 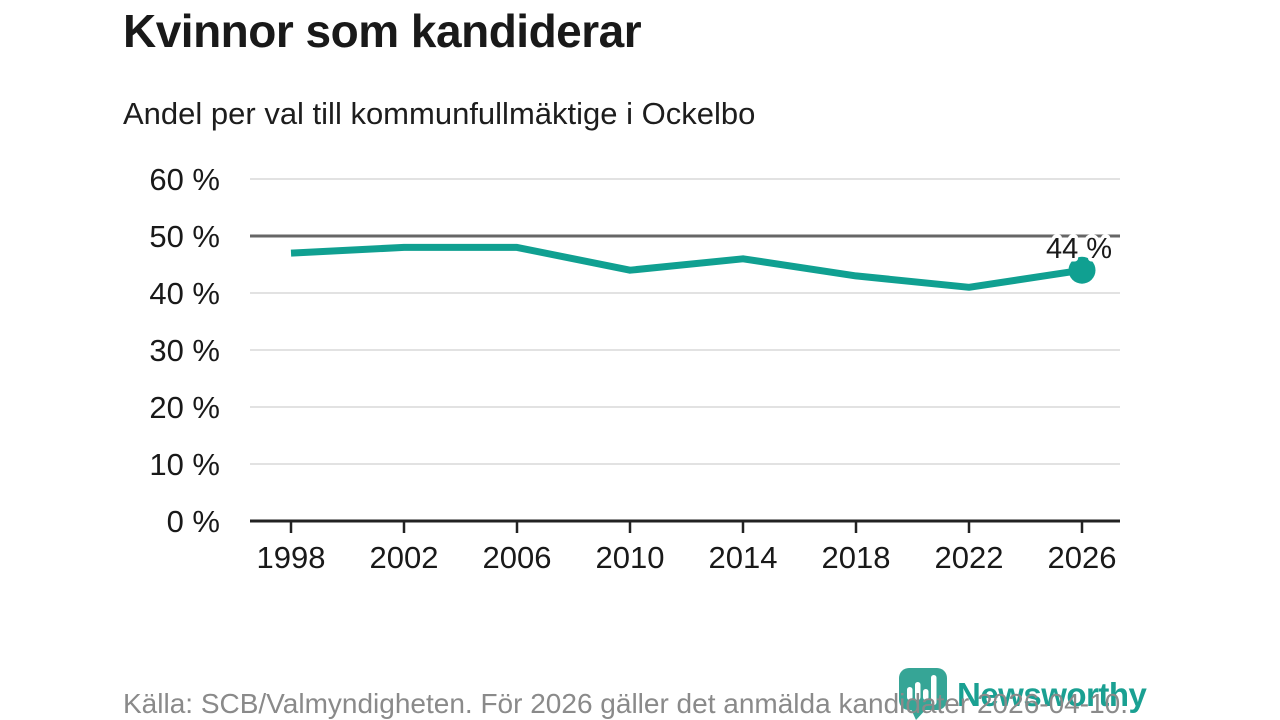 What do you see at coordinates (743, 557) in the screenshot?
I see `x-tick-label: 2014` at bounding box center [743, 557].